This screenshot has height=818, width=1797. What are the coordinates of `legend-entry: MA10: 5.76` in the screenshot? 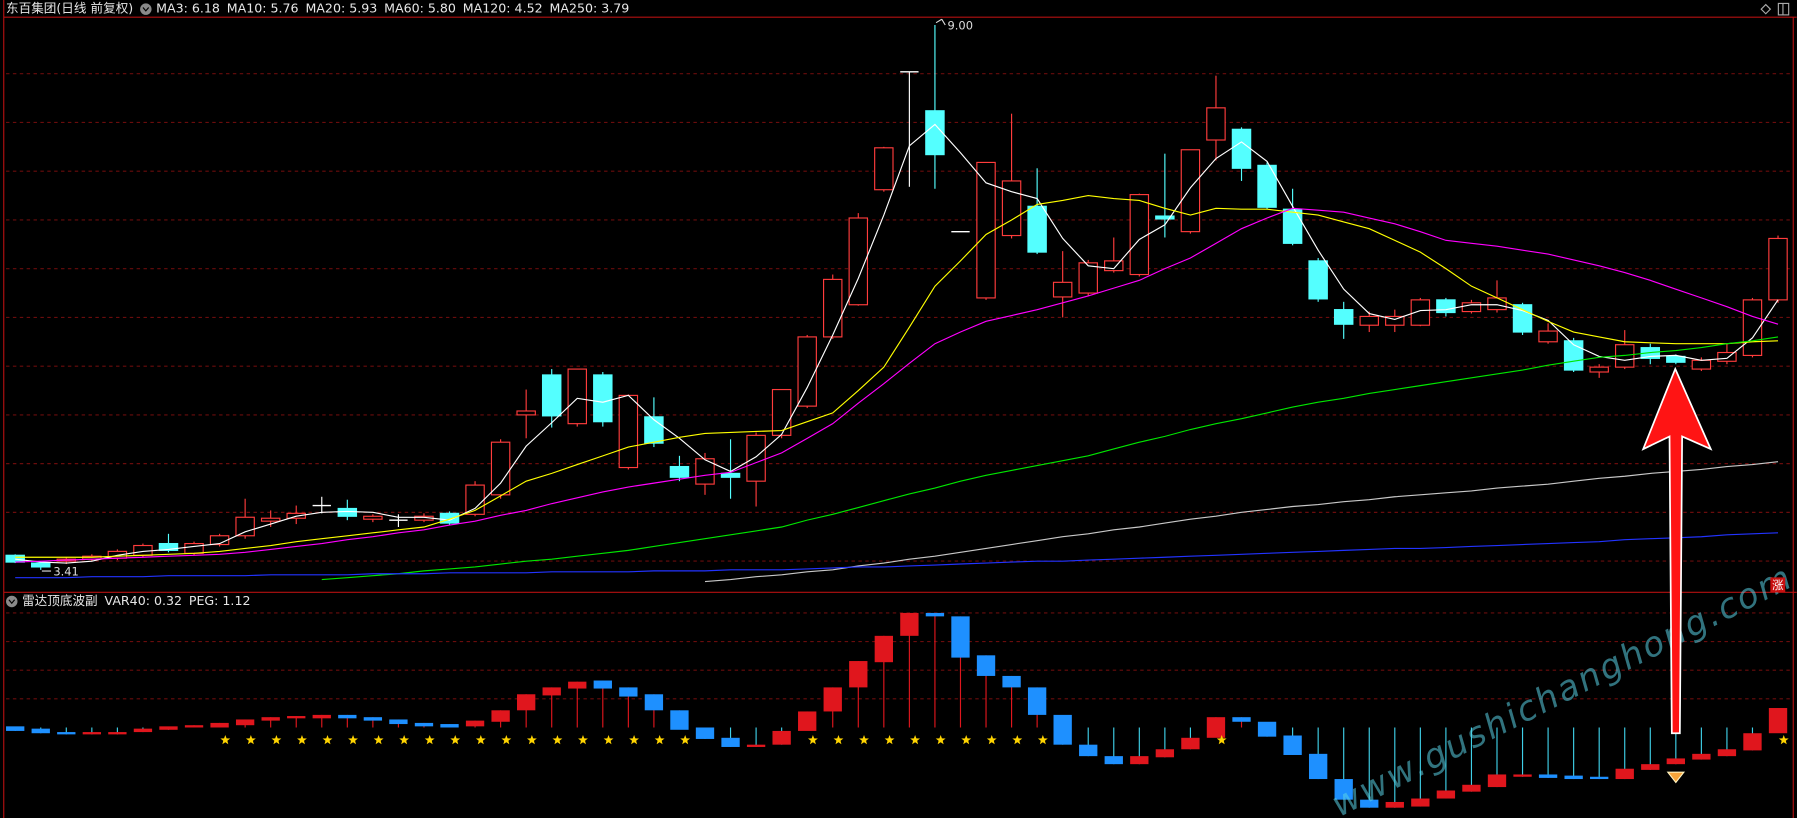 It's located at (263, 8).